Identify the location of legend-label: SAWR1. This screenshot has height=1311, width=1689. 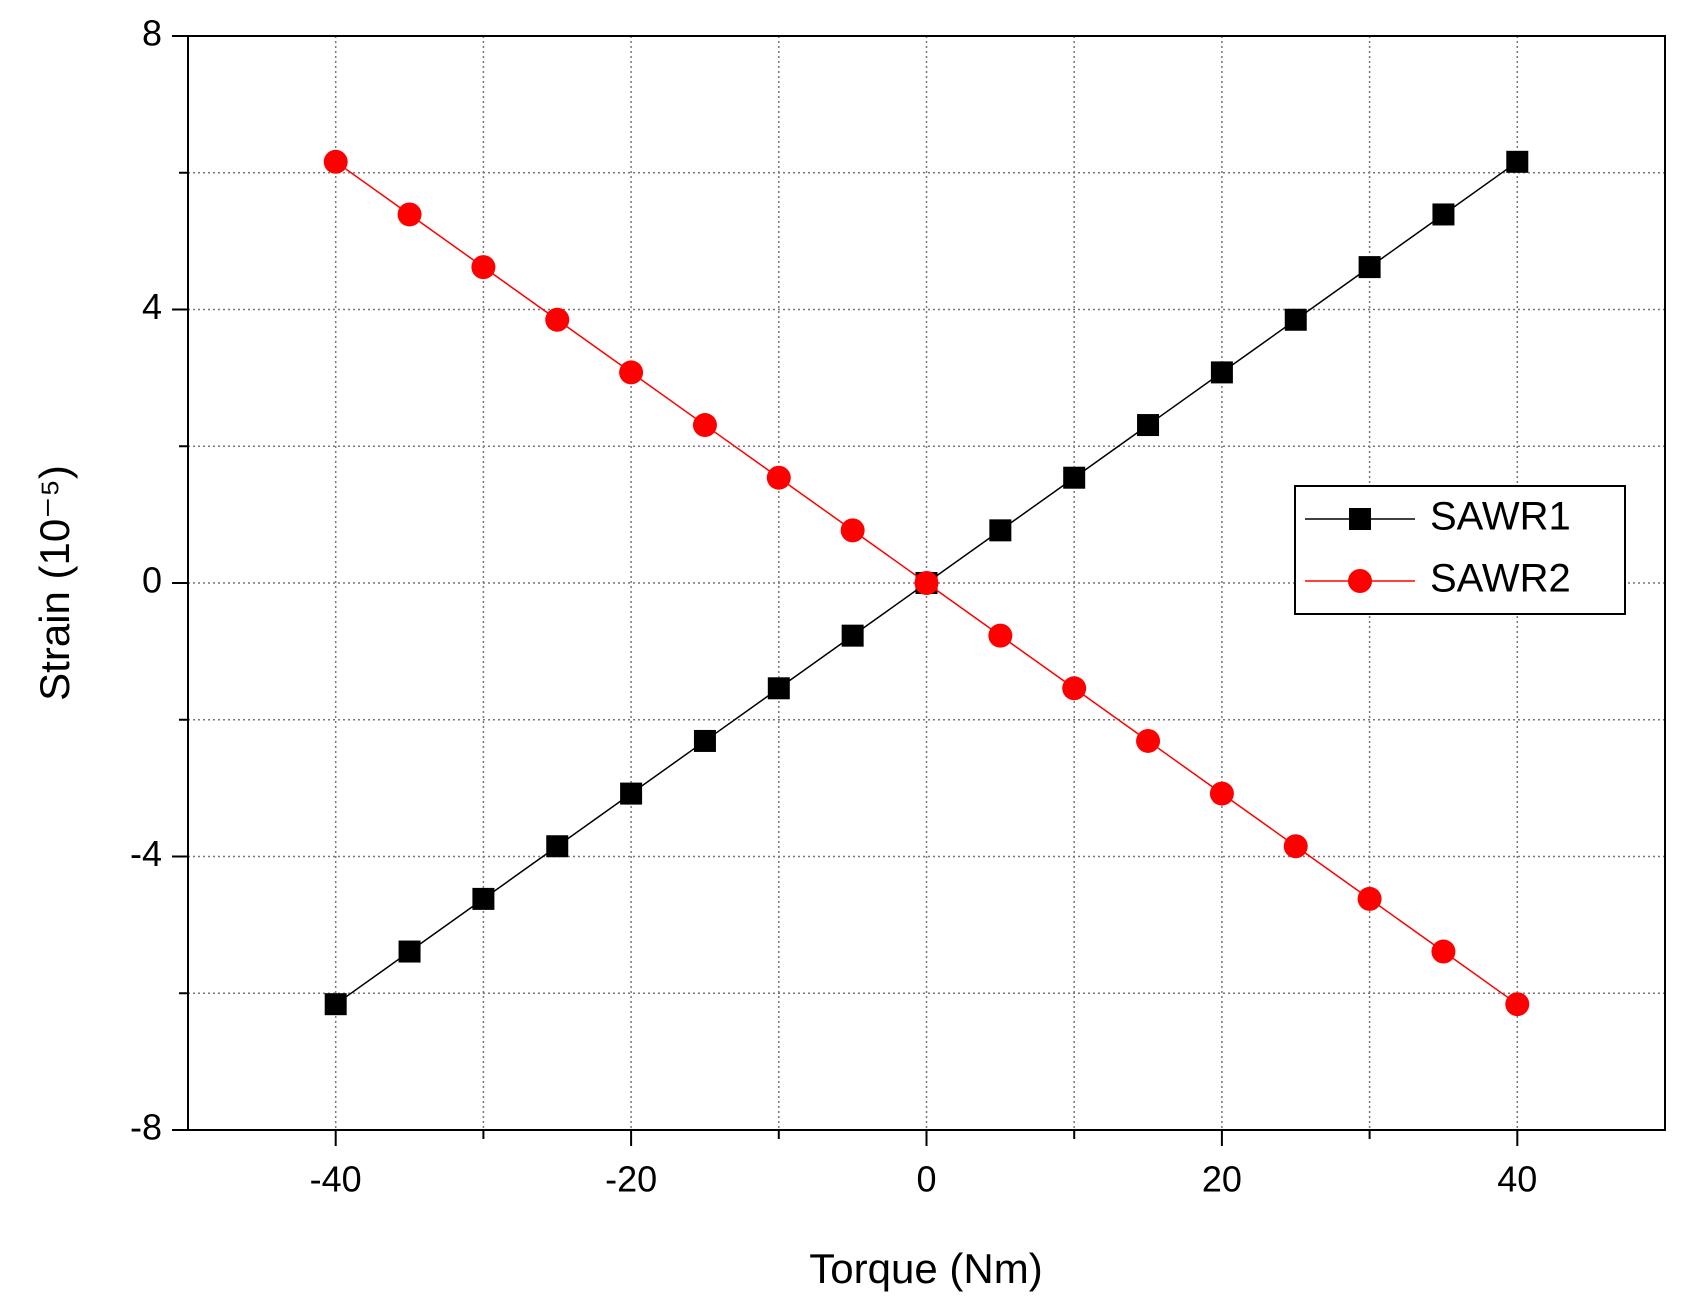
(1500, 517).